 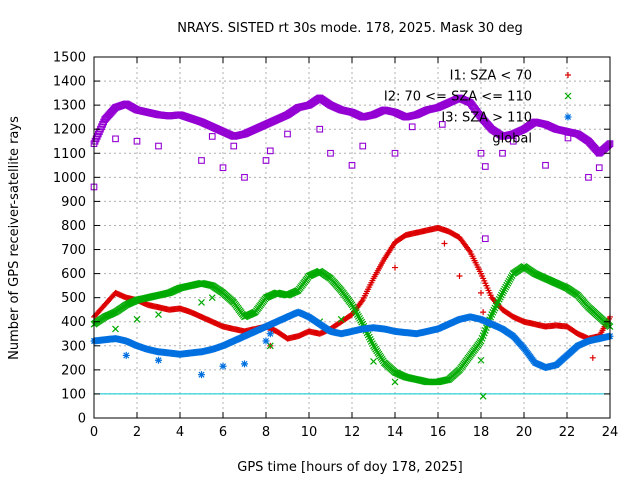 What do you see at coordinates (438, 432) in the screenshot?
I see `x-tick-label: 16` at bounding box center [438, 432].